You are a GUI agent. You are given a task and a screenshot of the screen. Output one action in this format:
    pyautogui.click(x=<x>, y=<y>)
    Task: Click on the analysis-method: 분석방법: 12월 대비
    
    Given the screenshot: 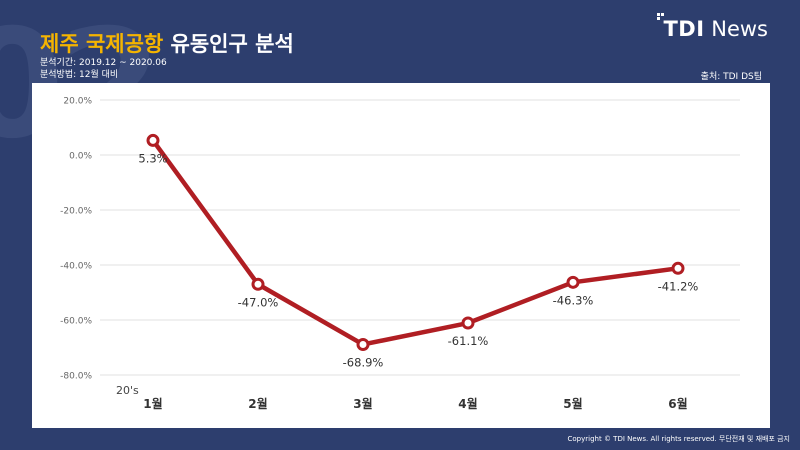 What is the action you would take?
    pyautogui.click(x=79, y=75)
    